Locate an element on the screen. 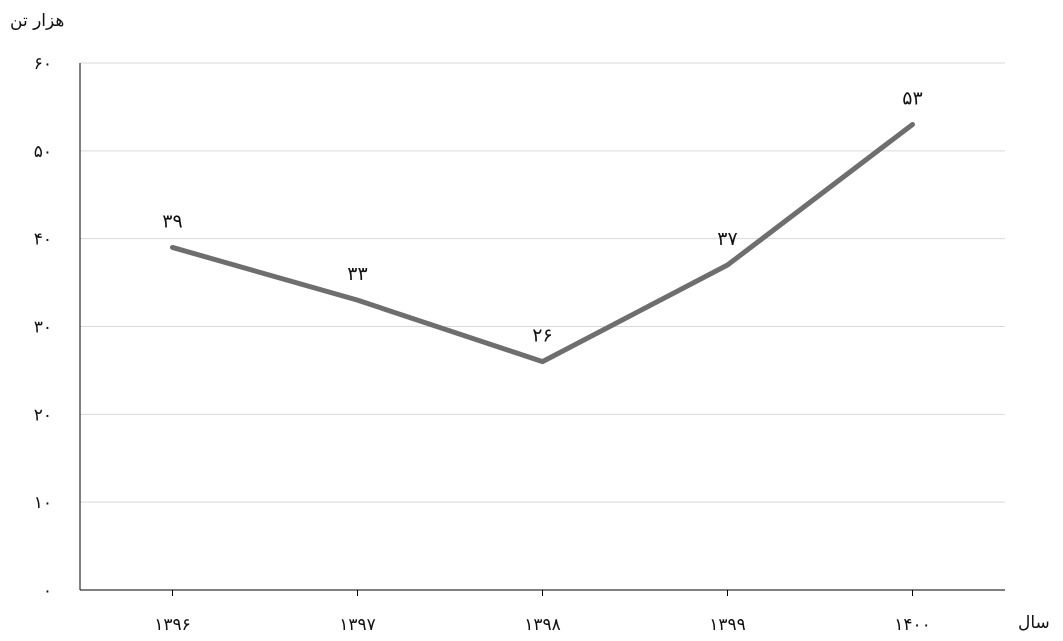 This screenshot has height=641, width=1063. data-label: ۲۶ is located at coordinates (542, 336).